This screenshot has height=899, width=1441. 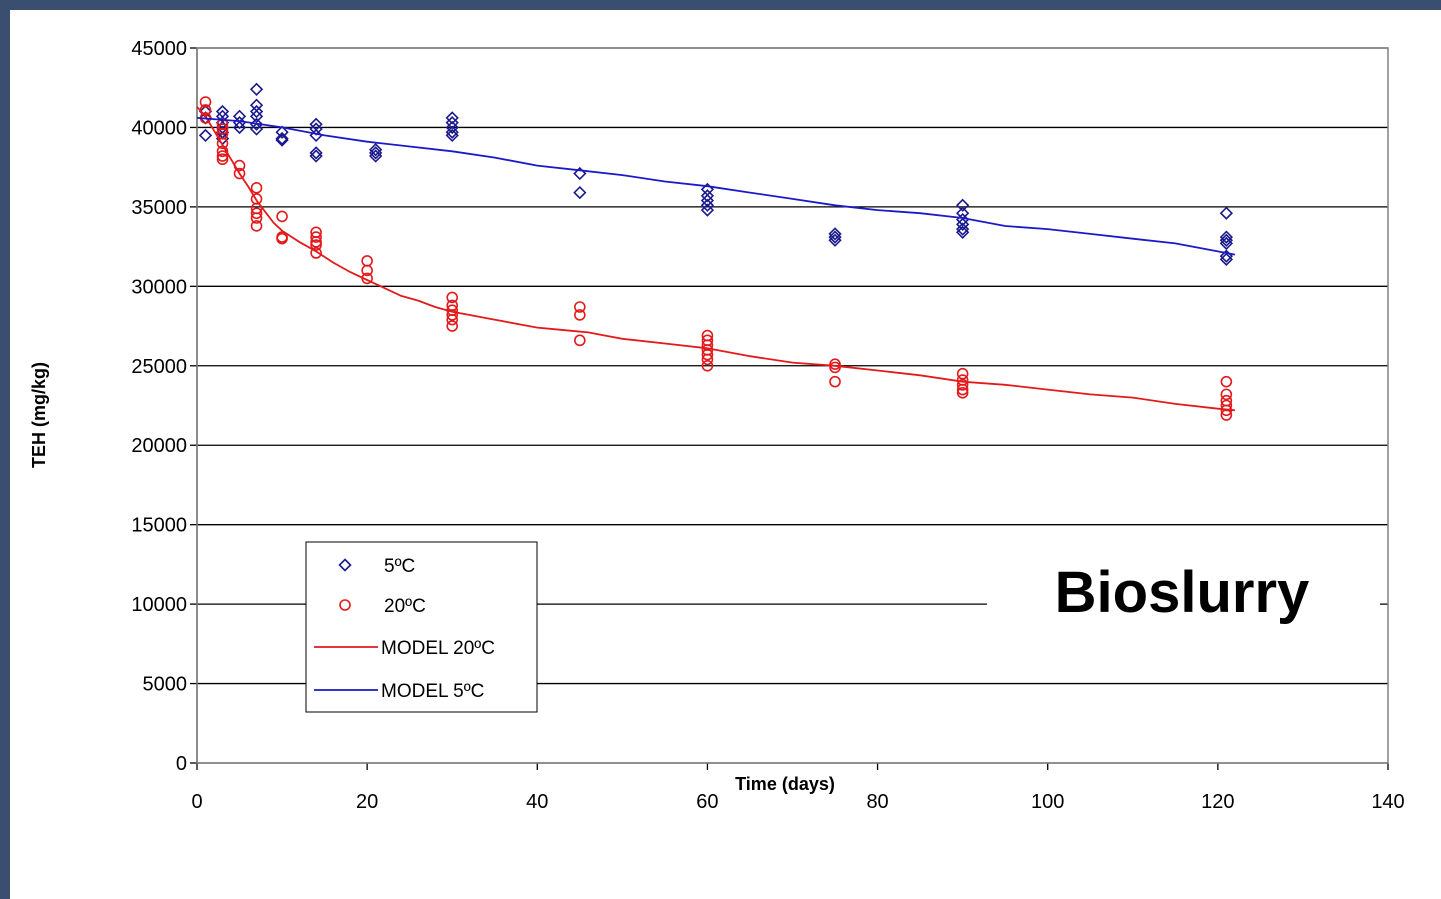 I want to click on y-axis-title: TEH (mg/kg), so click(x=39, y=415).